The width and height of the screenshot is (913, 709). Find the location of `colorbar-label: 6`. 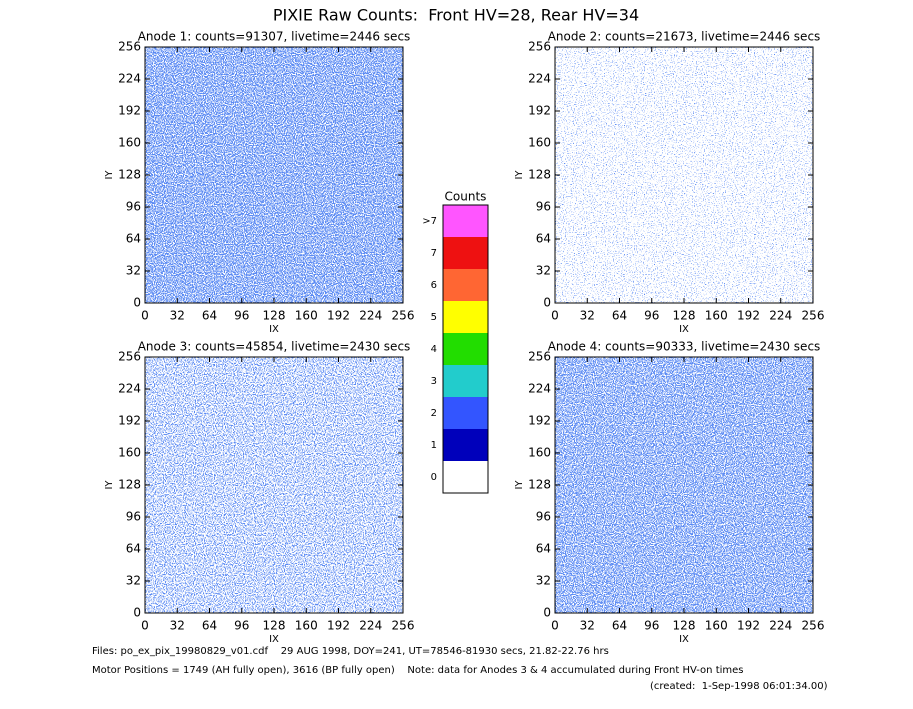

colorbar-label: 6 is located at coordinates (434, 285).